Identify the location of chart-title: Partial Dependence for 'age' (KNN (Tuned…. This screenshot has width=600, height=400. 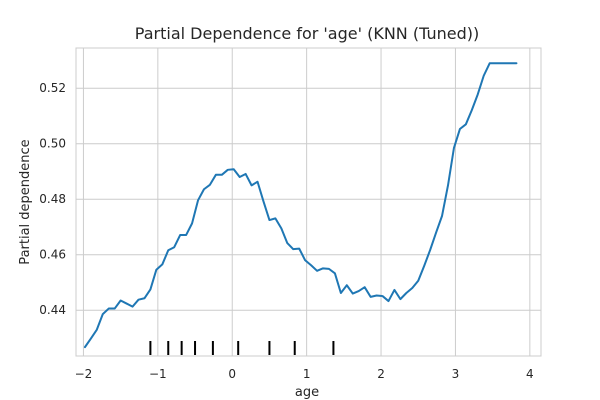
(307, 33).